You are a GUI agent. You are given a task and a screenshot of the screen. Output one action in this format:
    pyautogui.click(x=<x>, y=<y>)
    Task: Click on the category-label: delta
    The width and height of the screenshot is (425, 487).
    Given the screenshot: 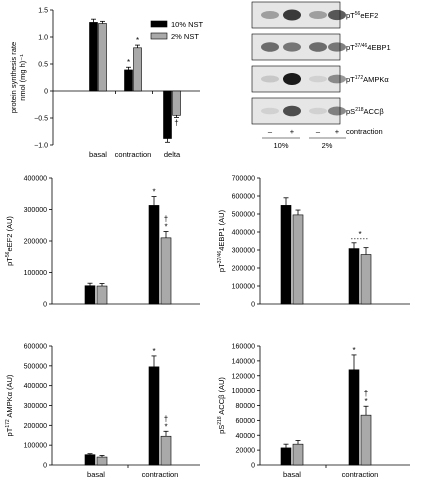 What is the action you would take?
    pyautogui.click(x=172, y=154)
    